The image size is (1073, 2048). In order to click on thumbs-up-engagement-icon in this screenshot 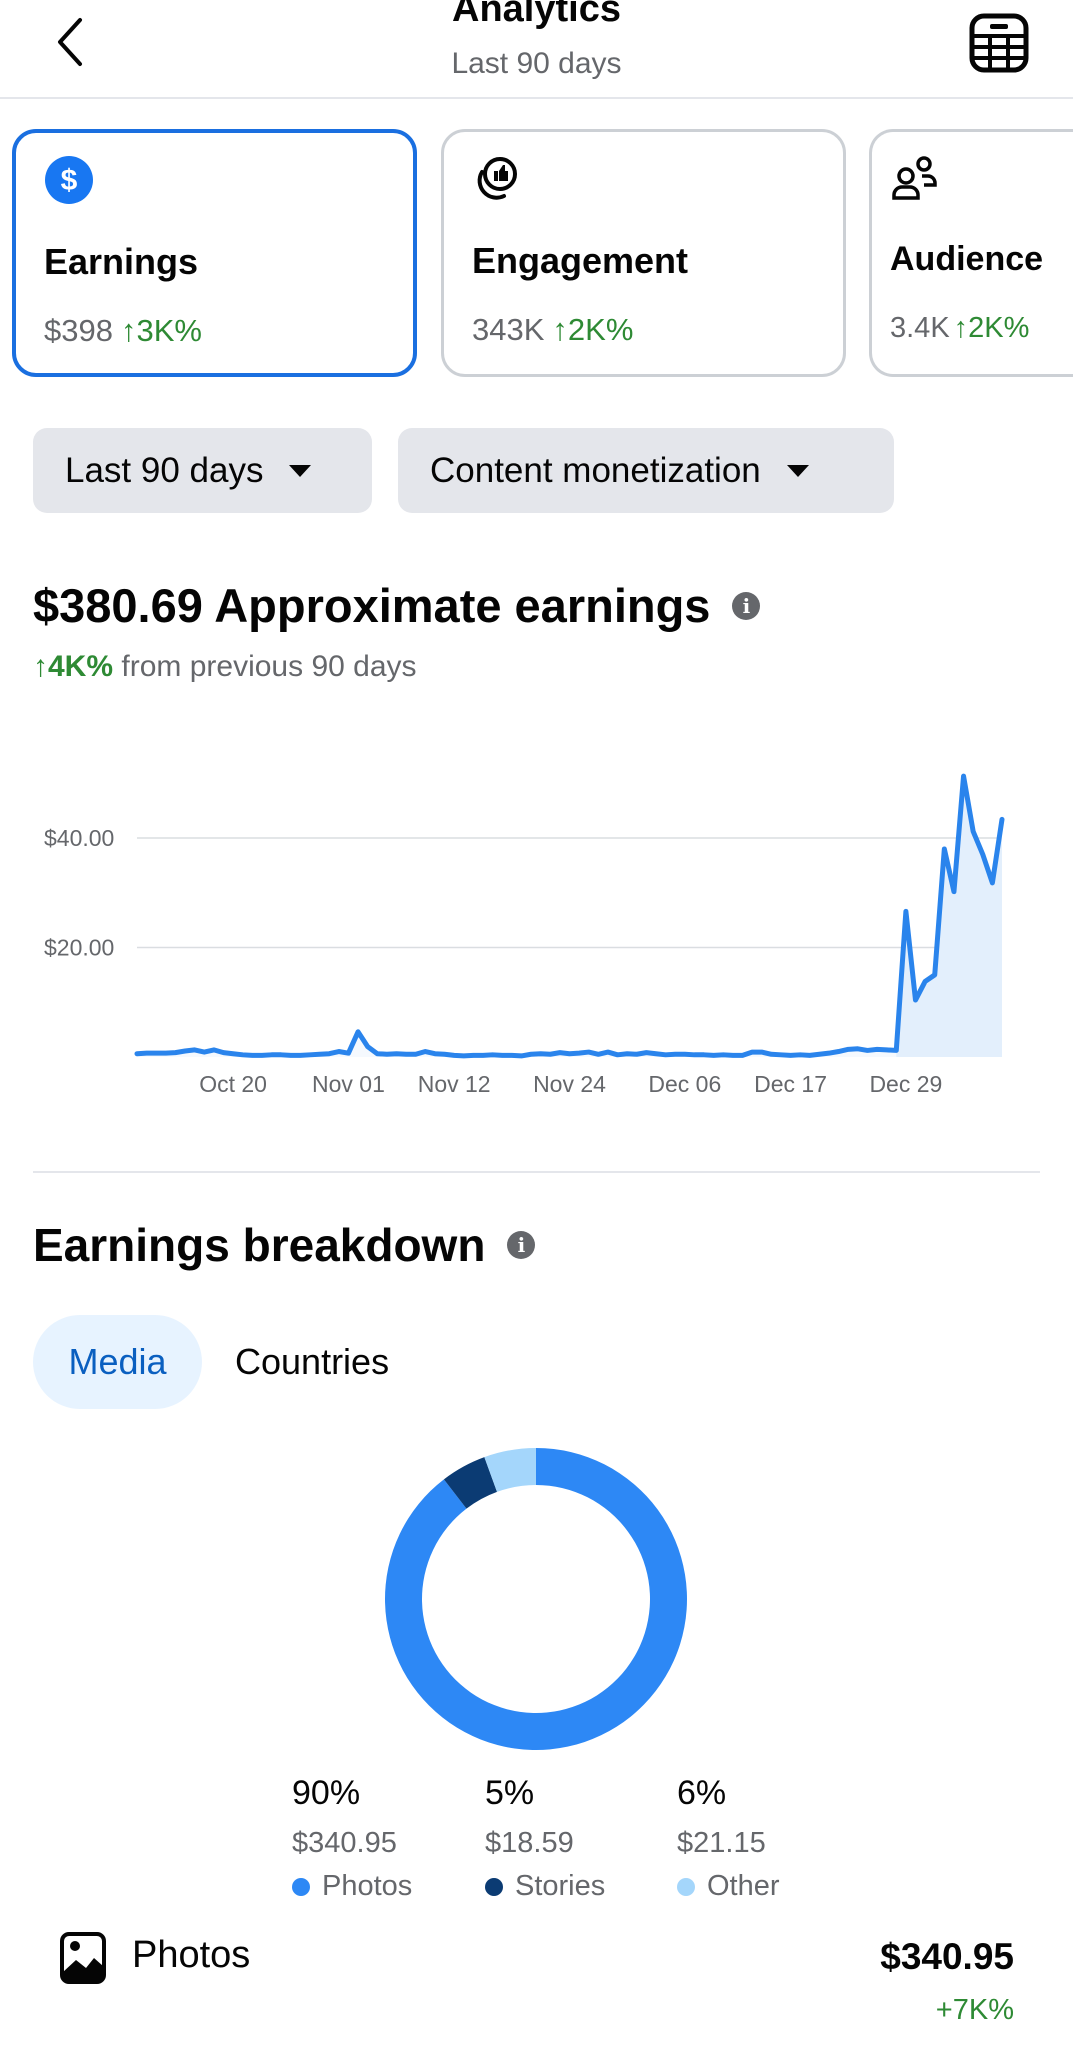, I will do `click(497, 178)`.